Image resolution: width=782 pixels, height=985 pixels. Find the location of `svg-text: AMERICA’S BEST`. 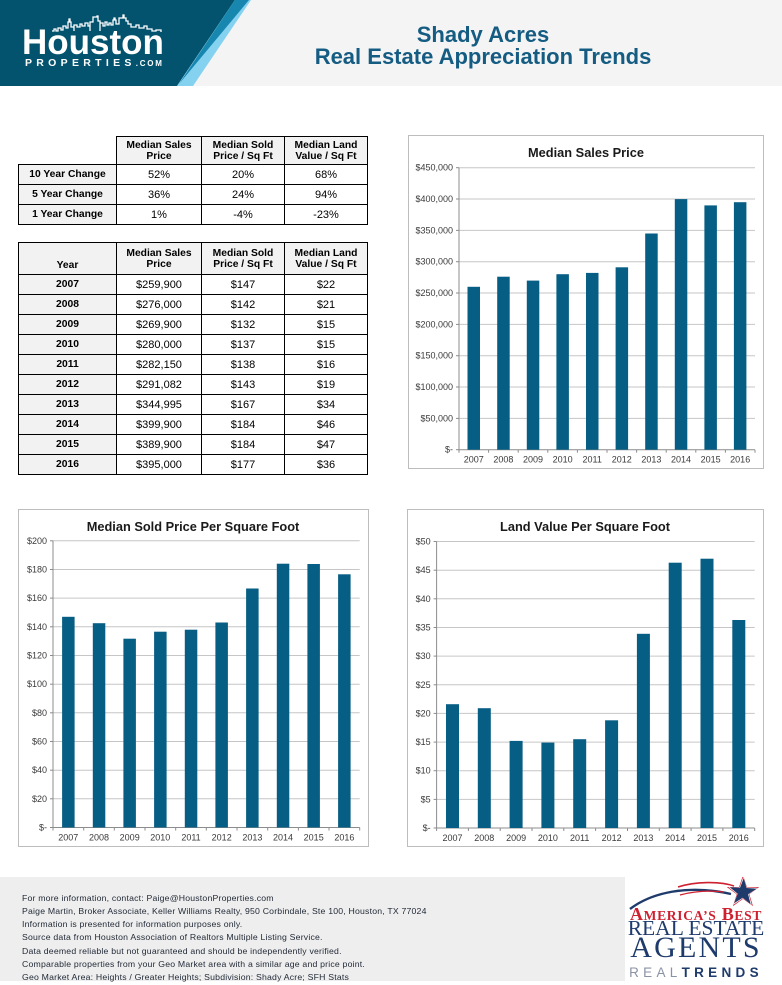

svg-text: AMERICA’S BEST is located at coordinates (696, 914).